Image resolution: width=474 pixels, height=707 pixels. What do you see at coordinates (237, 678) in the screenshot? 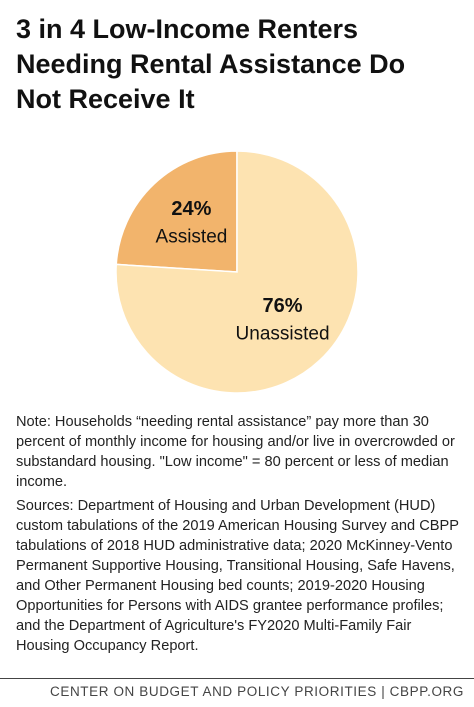
I see `divider` at bounding box center [237, 678].